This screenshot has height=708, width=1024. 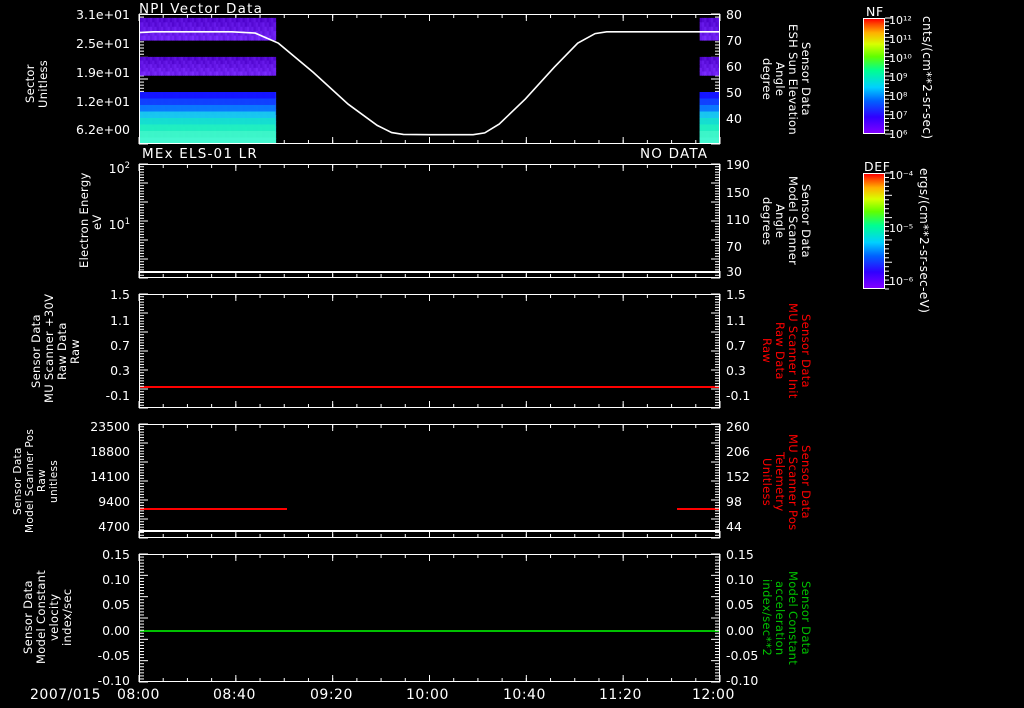 I want to click on panel-npi-rytick-0: 80, so click(x=734, y=14).